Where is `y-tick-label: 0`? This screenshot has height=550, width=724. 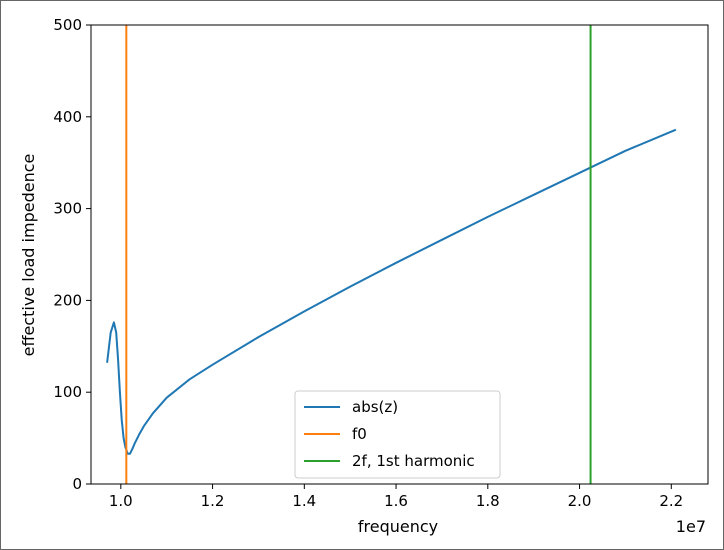 y-tick-label: 0 is located at coordinates (77, 484).